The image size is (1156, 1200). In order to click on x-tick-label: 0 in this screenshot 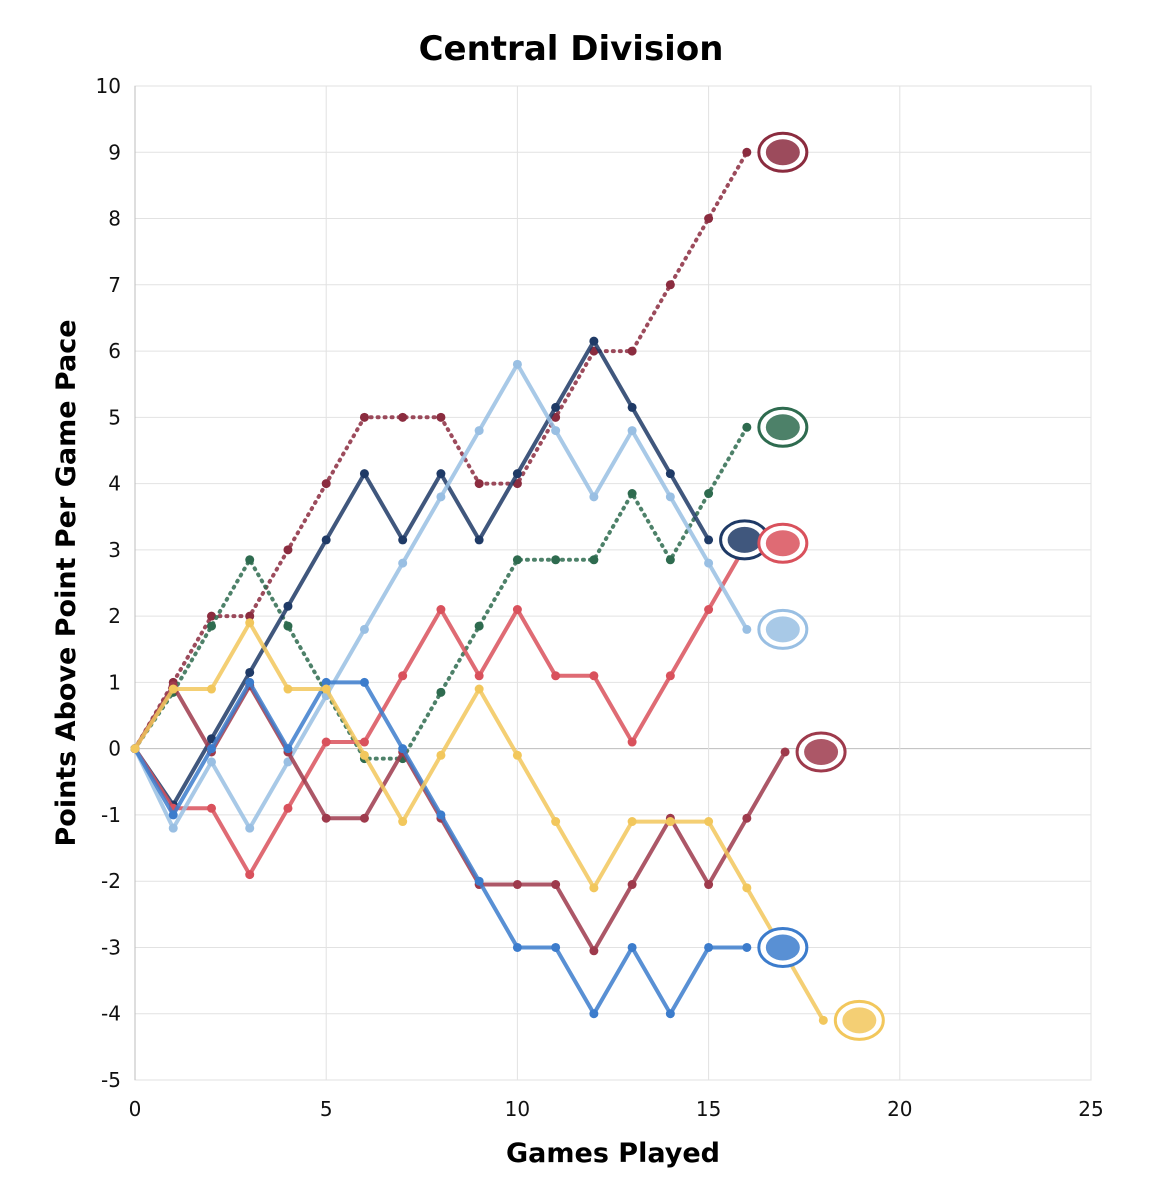, I will do `click(135, 1109)`.